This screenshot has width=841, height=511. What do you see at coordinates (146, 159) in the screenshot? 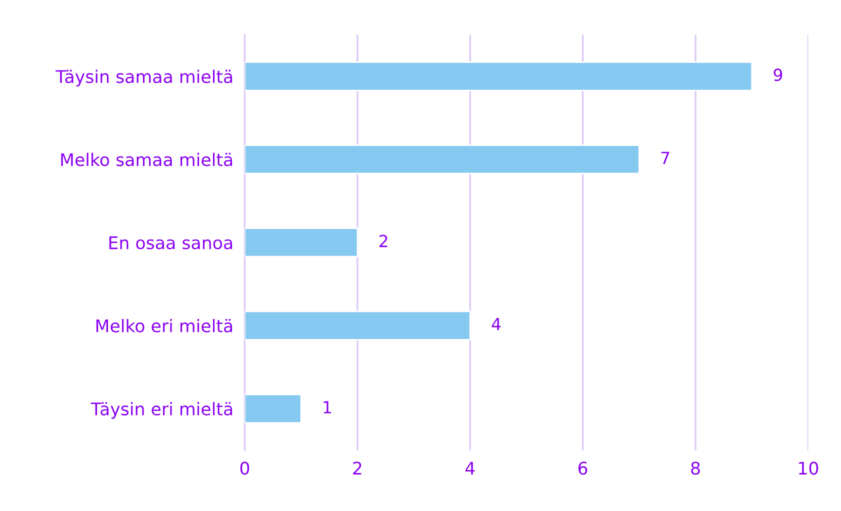
I see `y-tick-label: Melko samaa mieltä` at bounding box center [146, 159].